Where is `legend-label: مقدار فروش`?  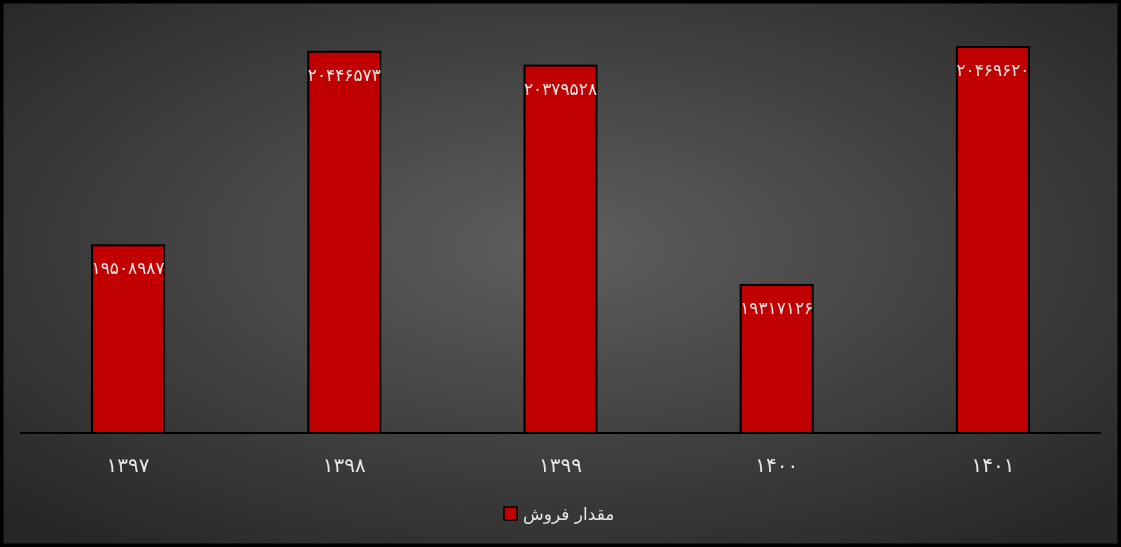 legend-label: مقدار فروش is located at coordinates (569, 514).